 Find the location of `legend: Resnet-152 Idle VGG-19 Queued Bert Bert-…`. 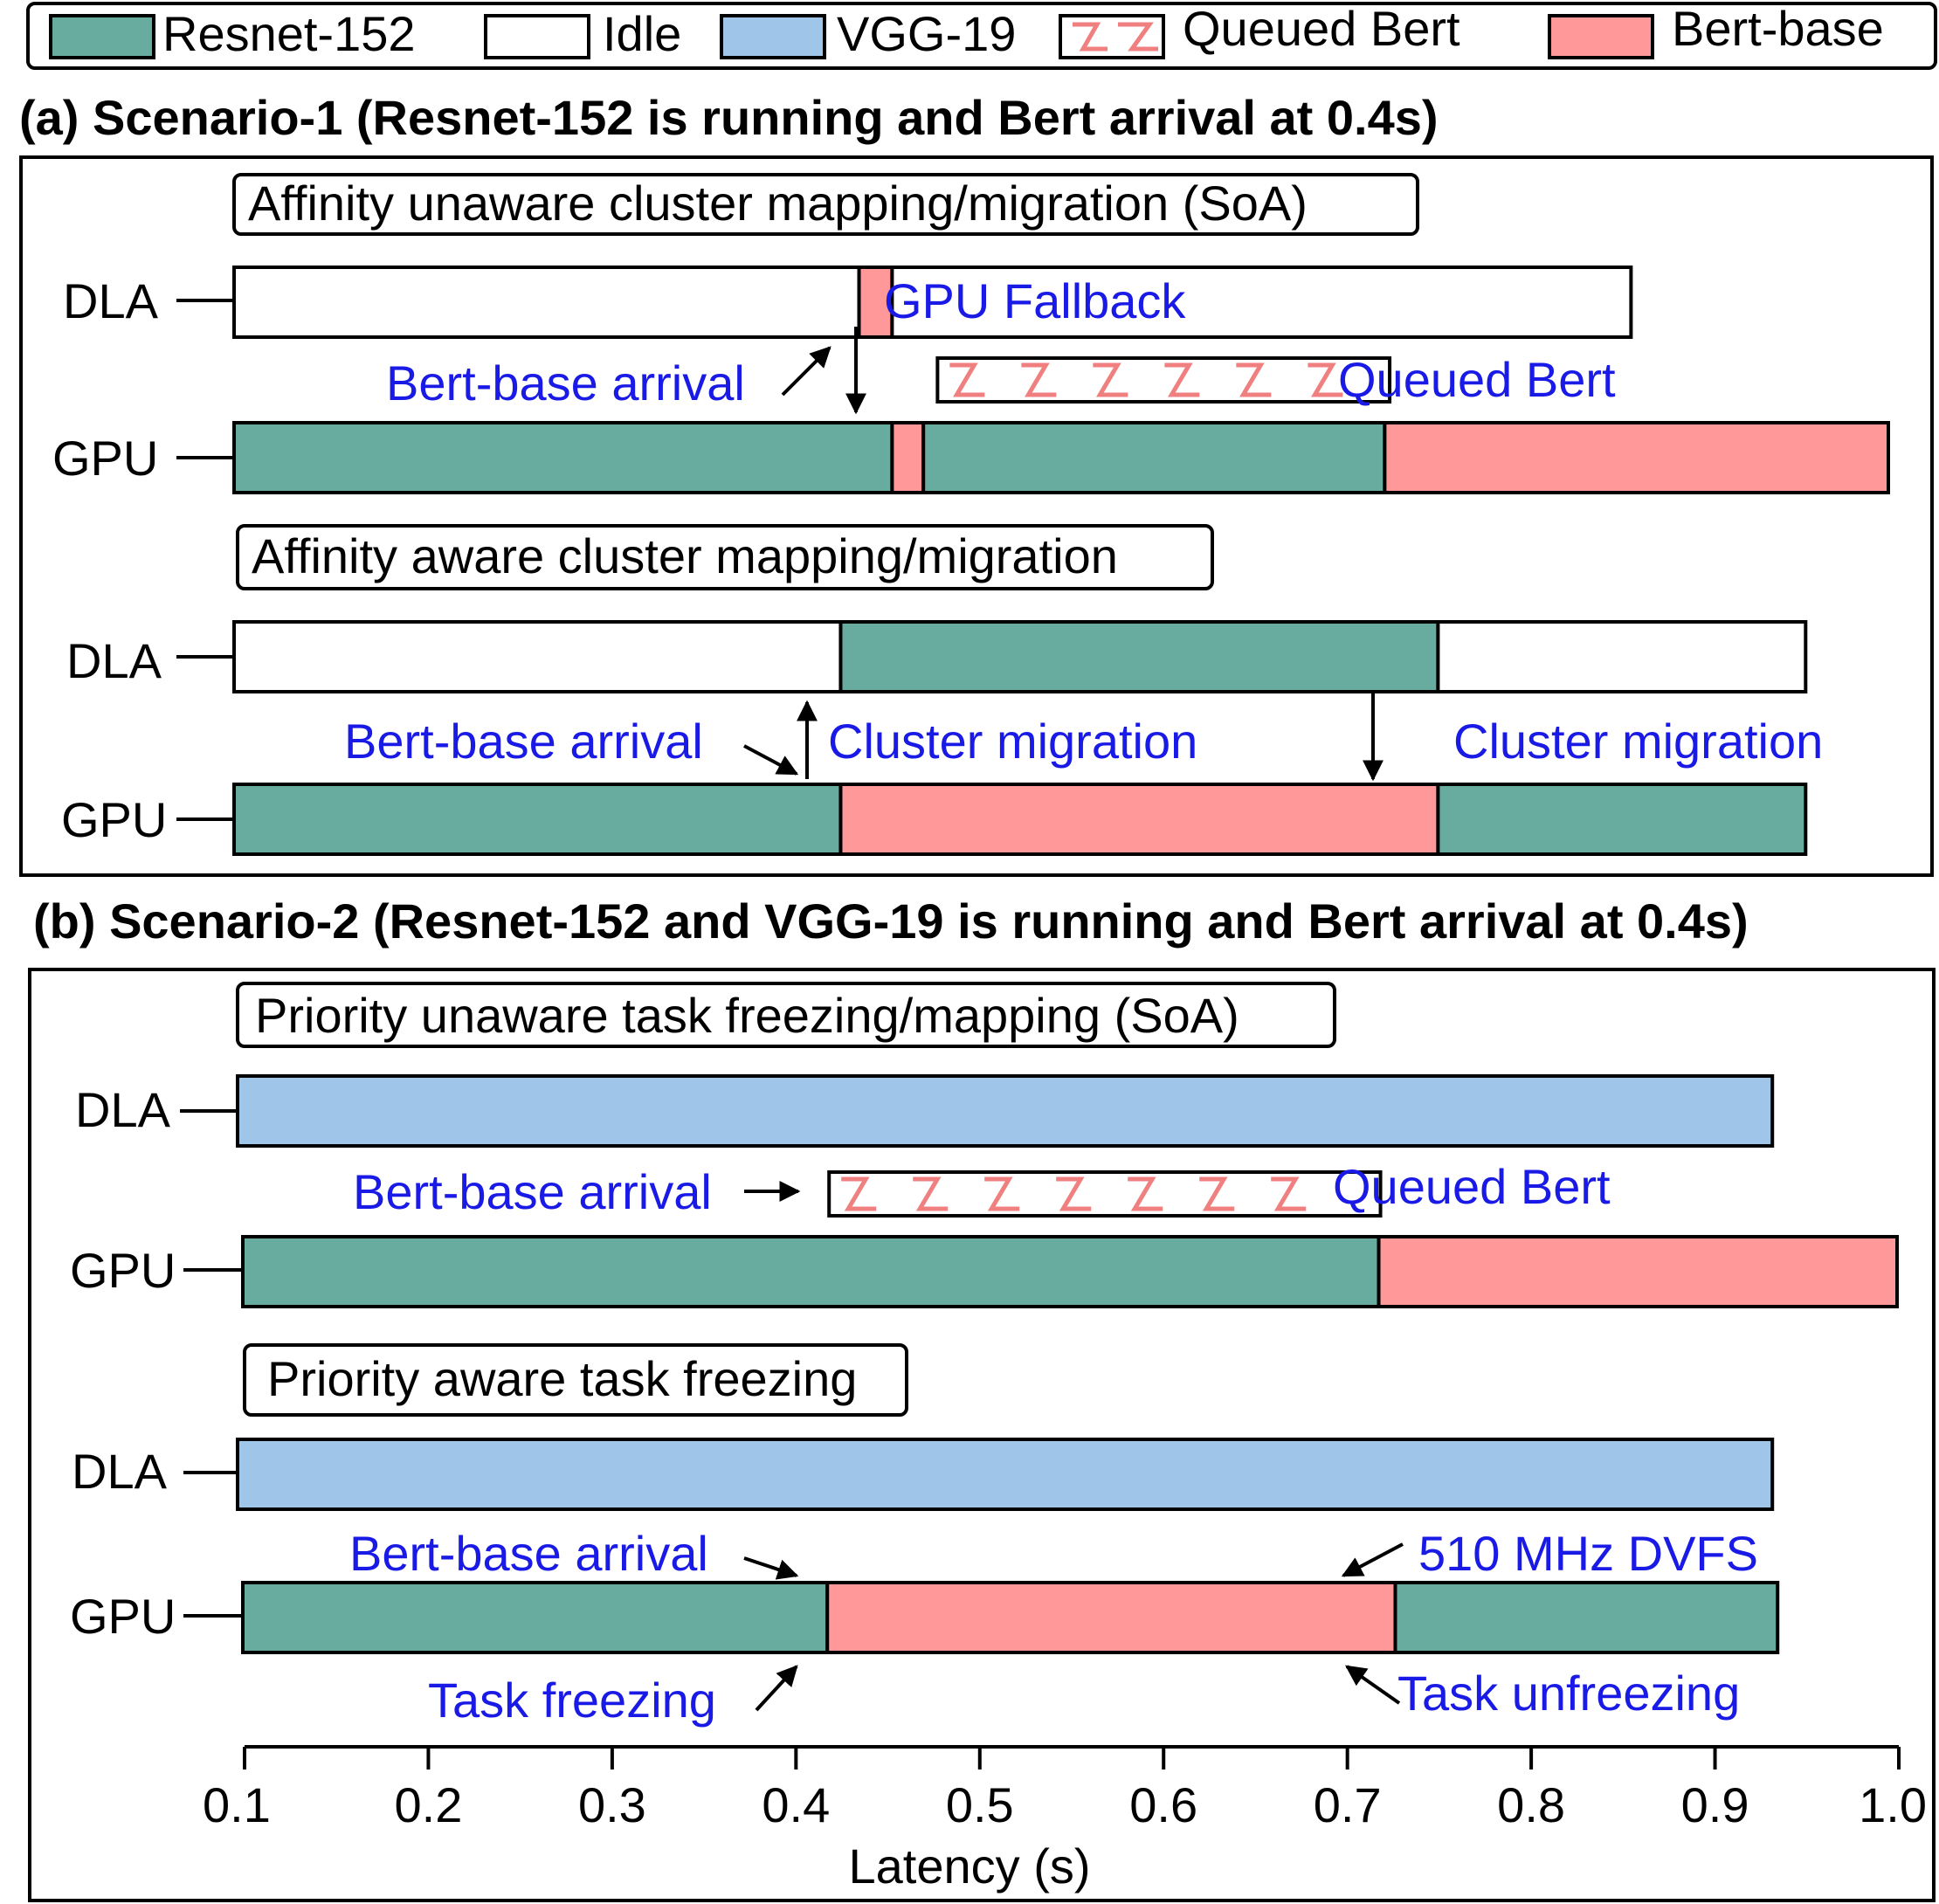

legend: Resnet-152 Idle VGG-19 Queued Bert Bert-… is located at coordinates (982, 35).